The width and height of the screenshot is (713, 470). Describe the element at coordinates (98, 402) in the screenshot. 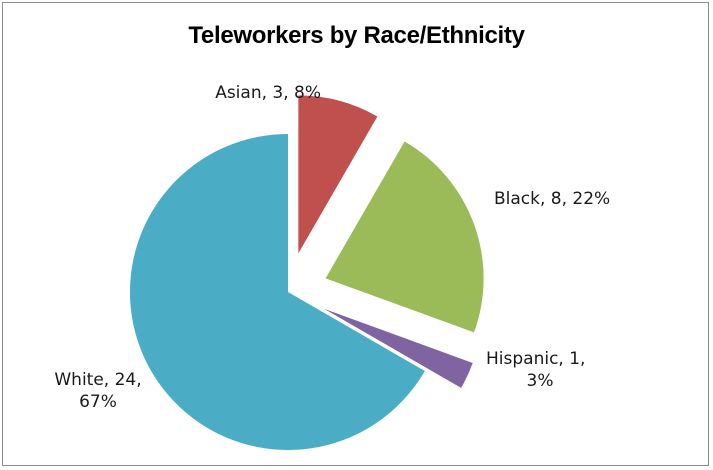

I see `data-label-white-line2: 67%` at that location.